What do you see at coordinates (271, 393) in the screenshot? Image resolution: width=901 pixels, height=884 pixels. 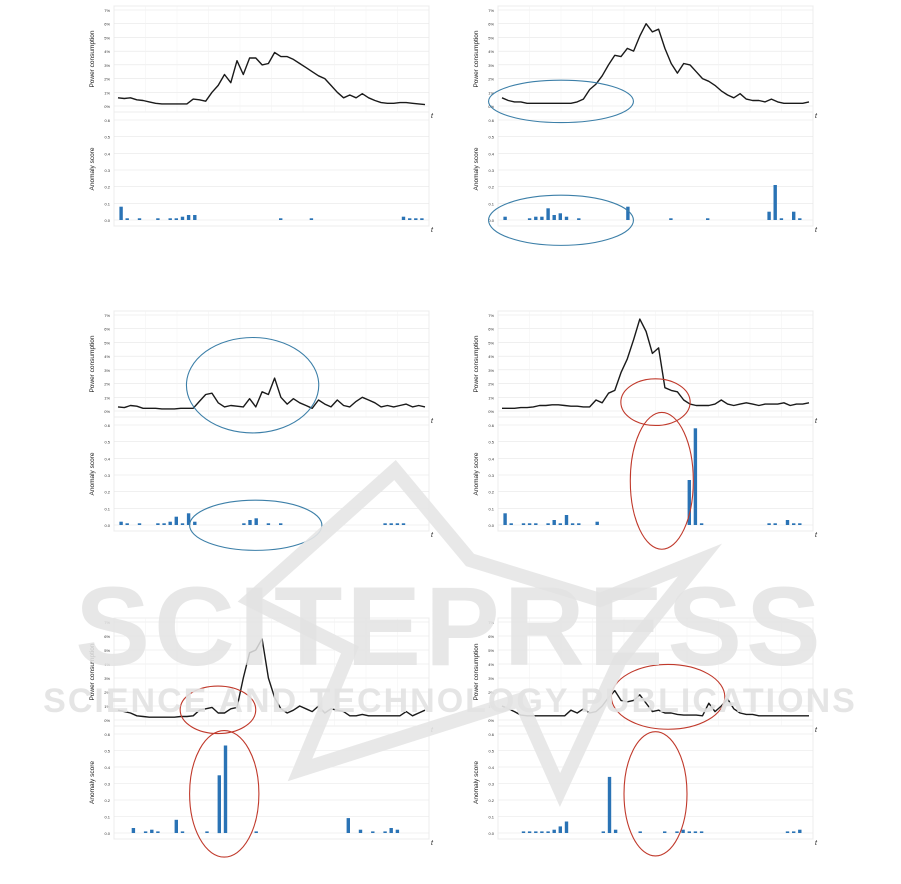 I see `power-series-line` at bounding box center [271, 393].